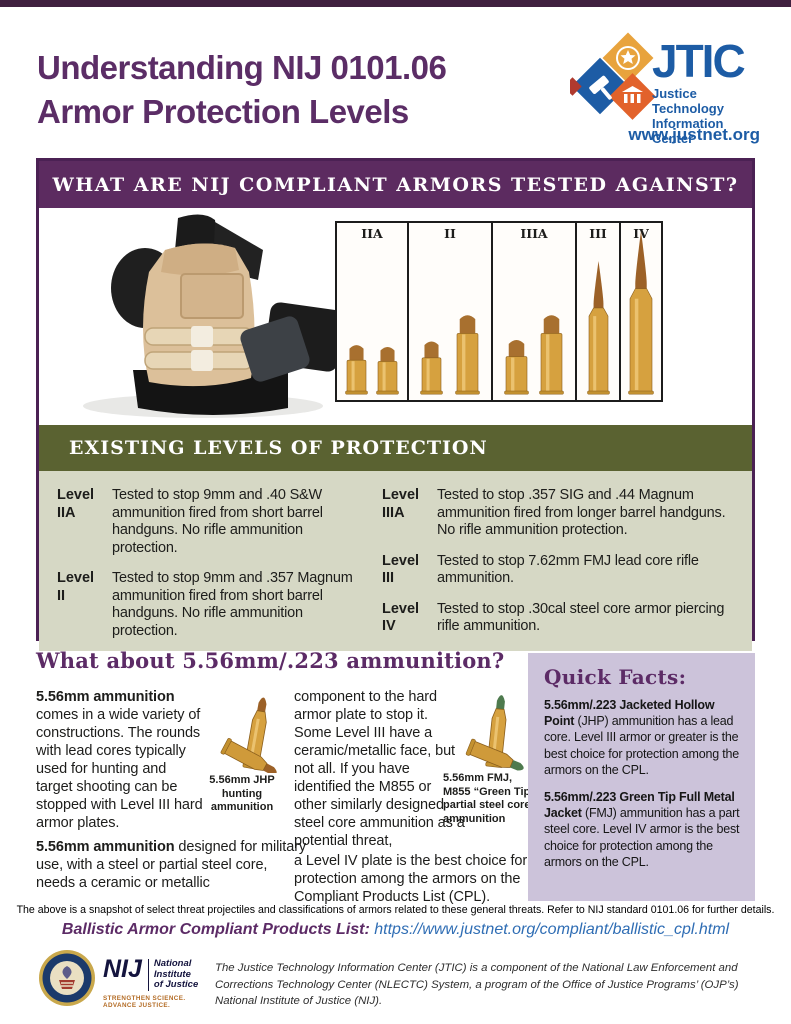 The height and width of the screenshot is (1024, 791). What do you see at coordinates (372, 233) in the screenshot?
I see `chart-panel-label: IIA` at bounding box center [372, 233].